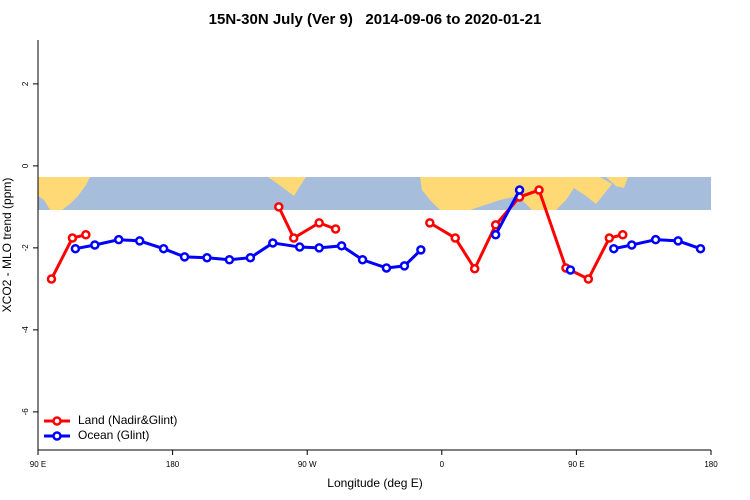 The height and width of the screenshot is (500, 750). I want to click on y-axis-label: XCO2 - MLO trend (ppm), so click(7, 245).